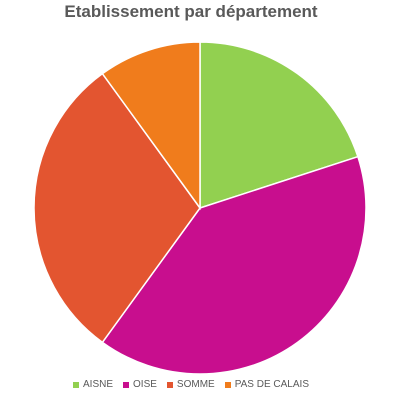  I want to click on legend-item-somme: SOMME, so click(190, 384).